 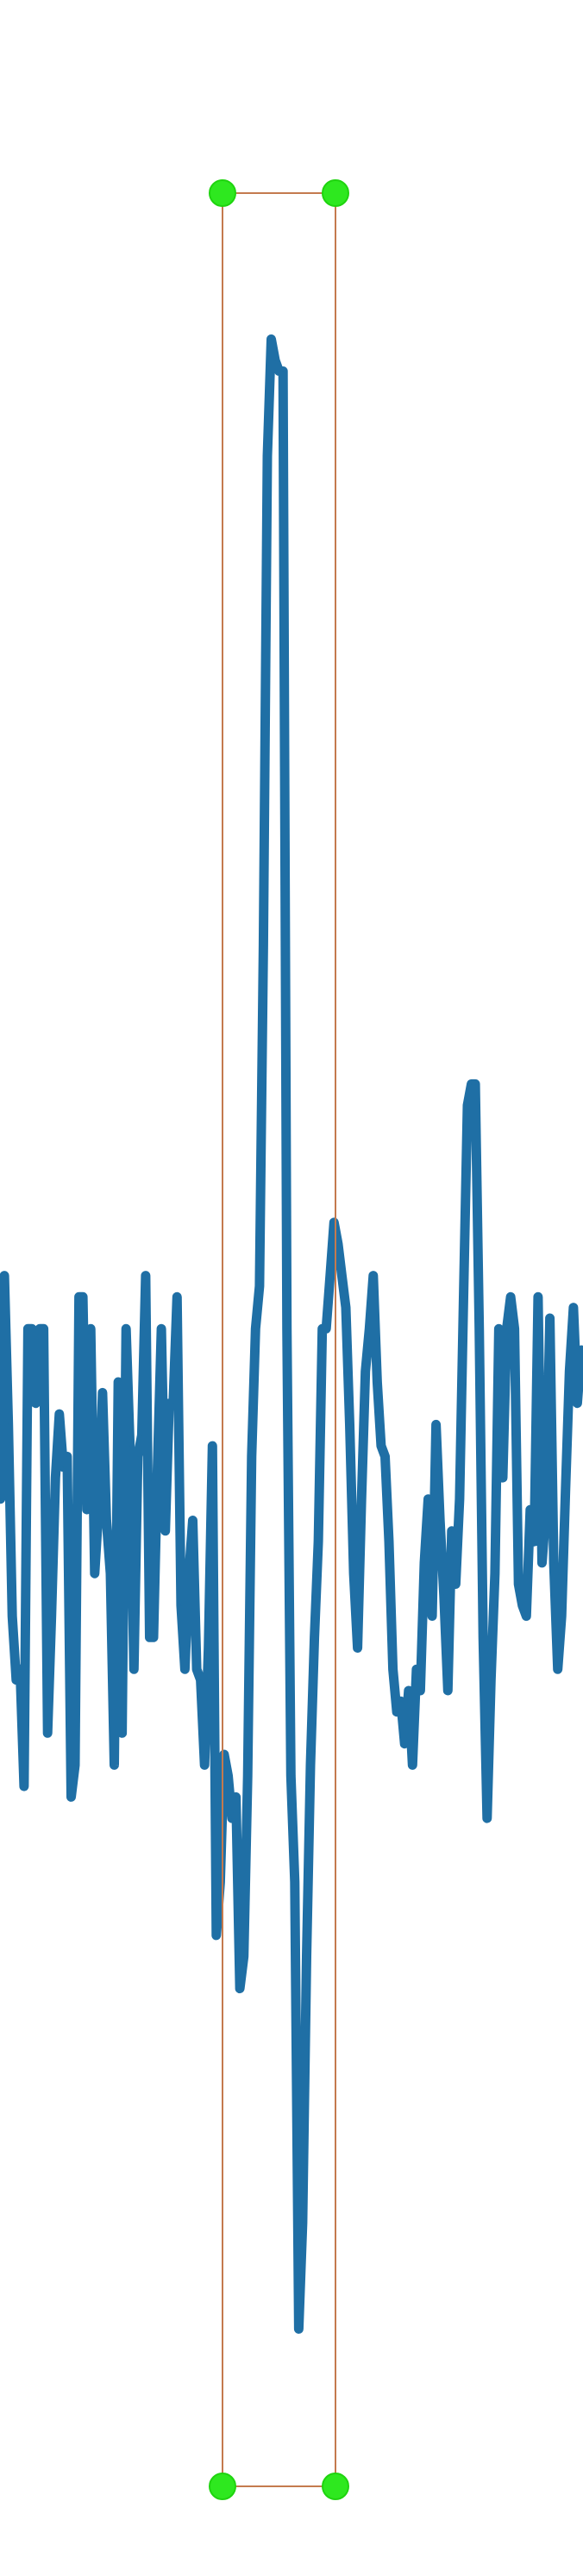 What do you see at coordinates (335, 2486) in the screenshot?
I see `selection-handle-bottom-right` at bounding box center [335, 2486].